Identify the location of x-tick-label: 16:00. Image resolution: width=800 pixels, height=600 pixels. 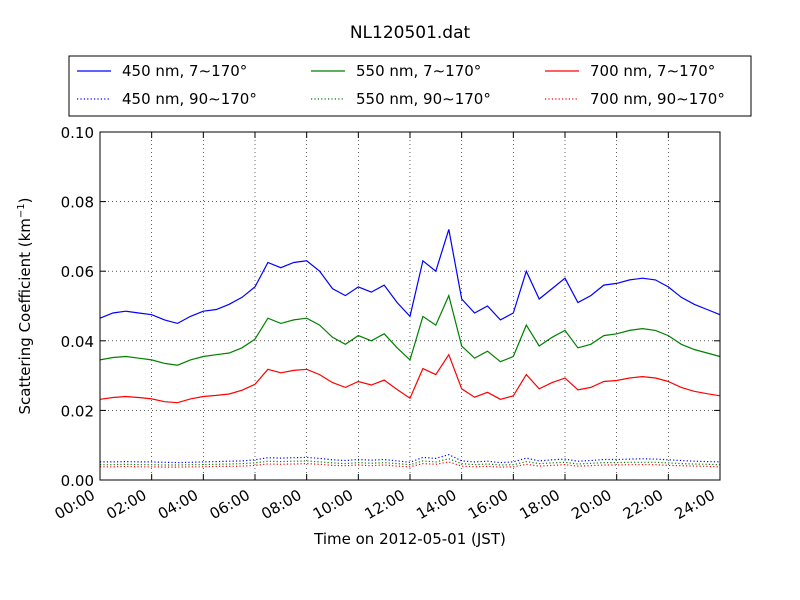
(488, 504).